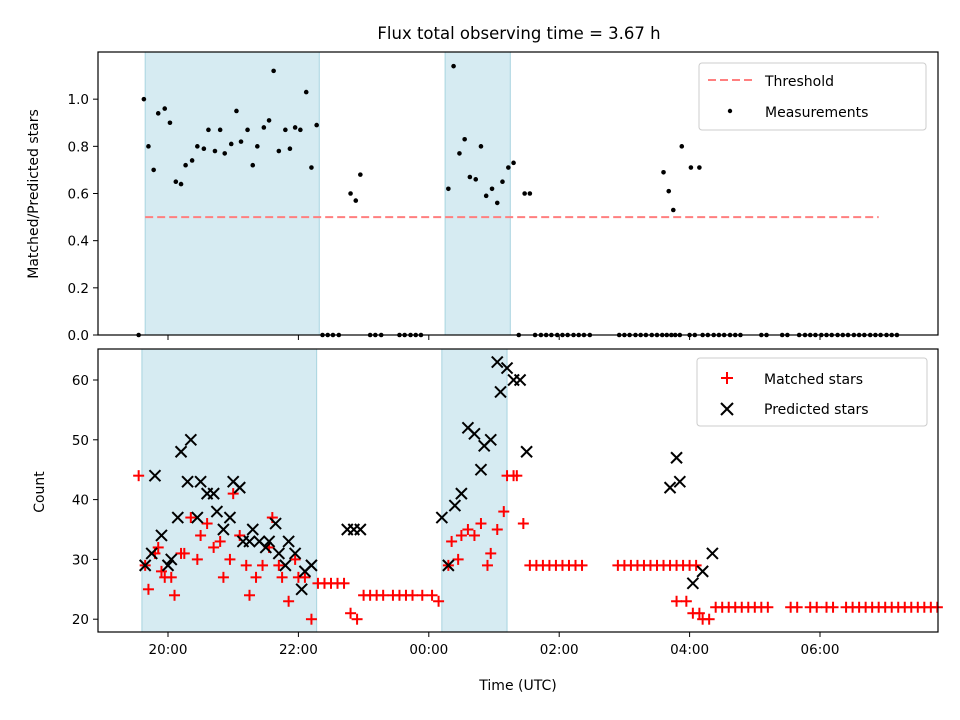  I want to click on x-tick-label: 06:00, so click(820, 650).